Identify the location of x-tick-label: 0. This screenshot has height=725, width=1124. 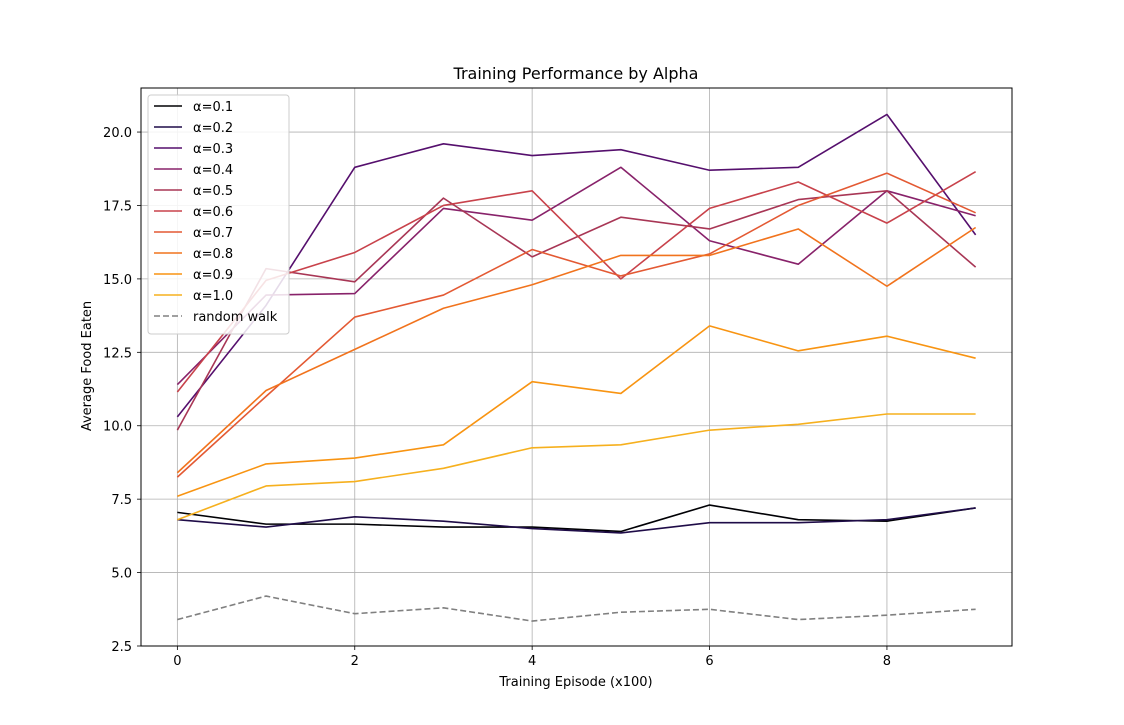
(177, 661).